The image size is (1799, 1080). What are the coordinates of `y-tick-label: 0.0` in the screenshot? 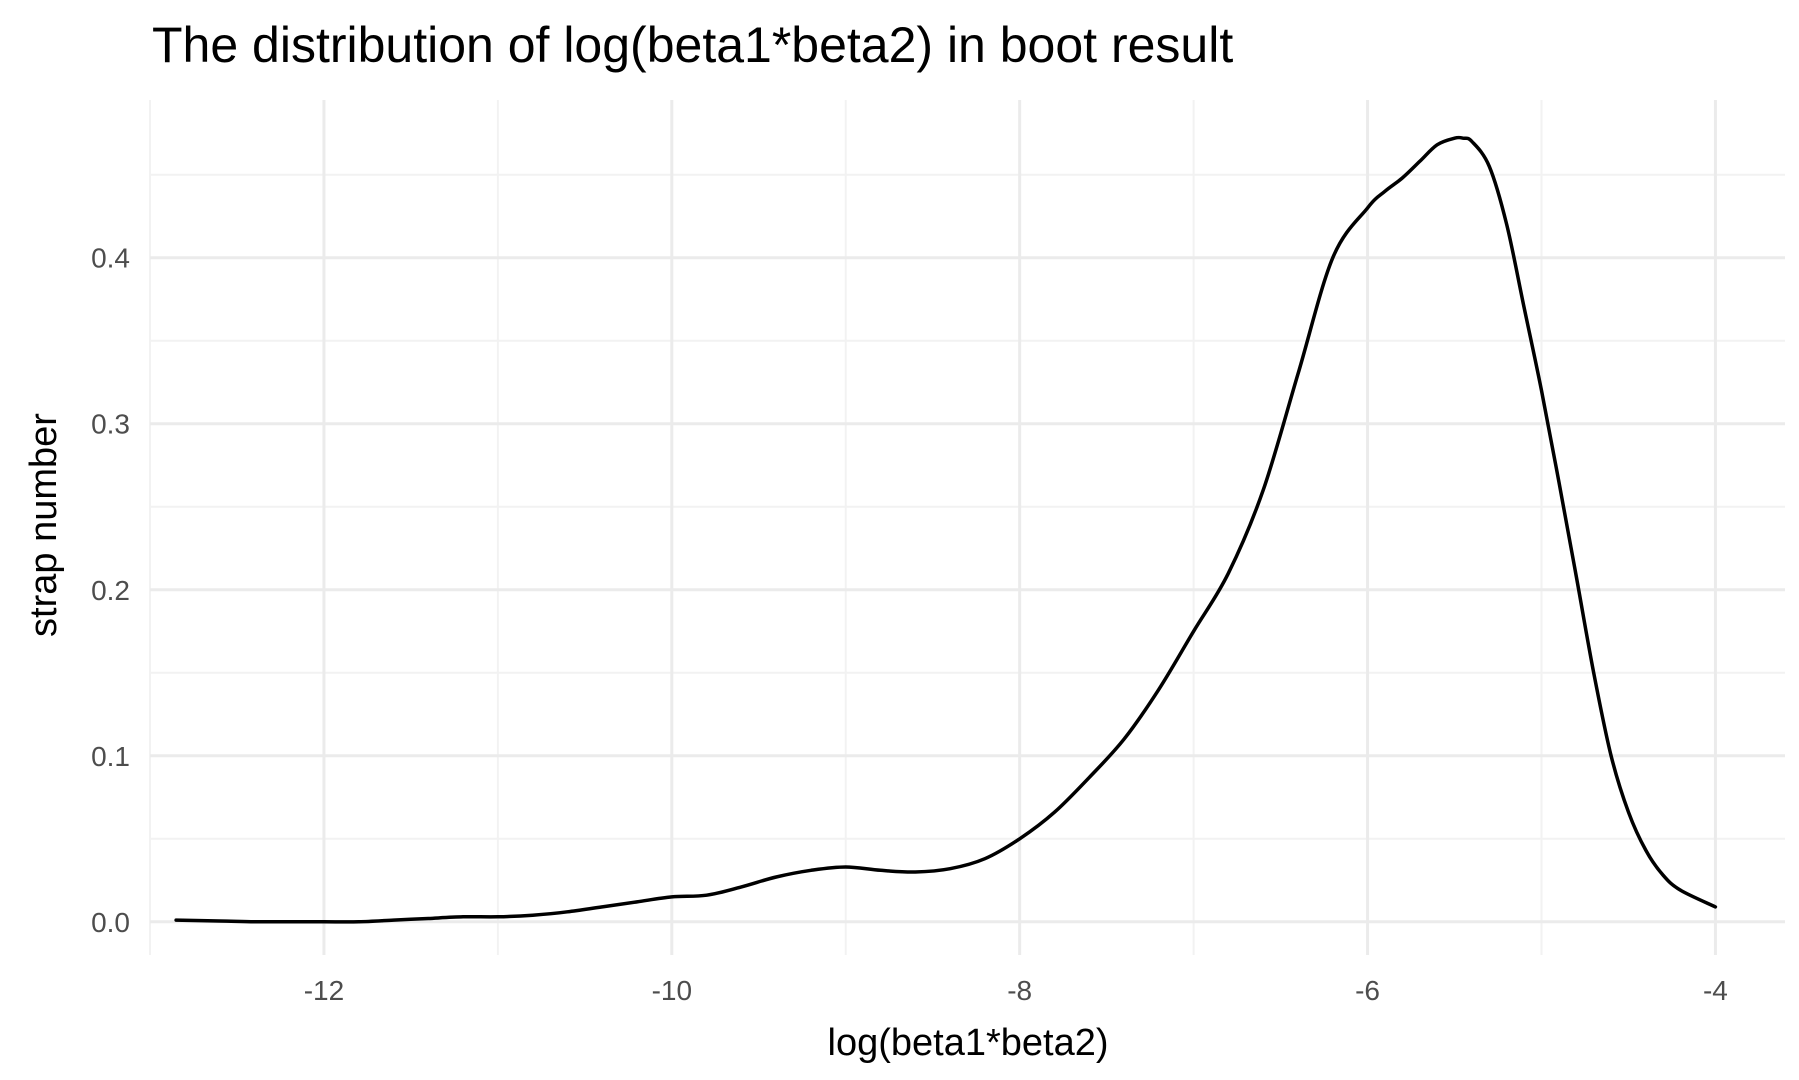 It's located at (110, 922).